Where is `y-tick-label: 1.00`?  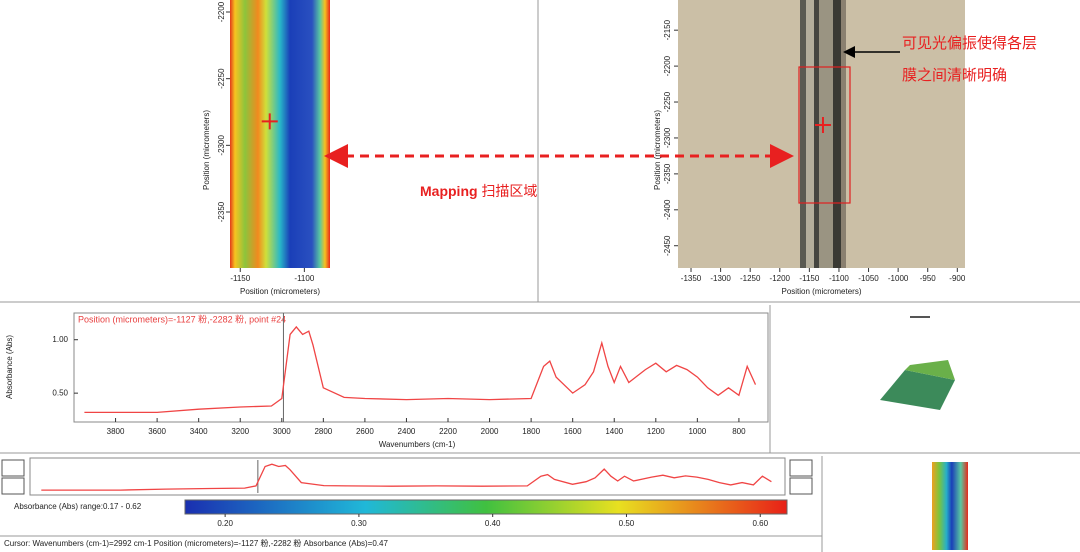
y-tick-label: 1.00 is located at coordinates (60, 339).